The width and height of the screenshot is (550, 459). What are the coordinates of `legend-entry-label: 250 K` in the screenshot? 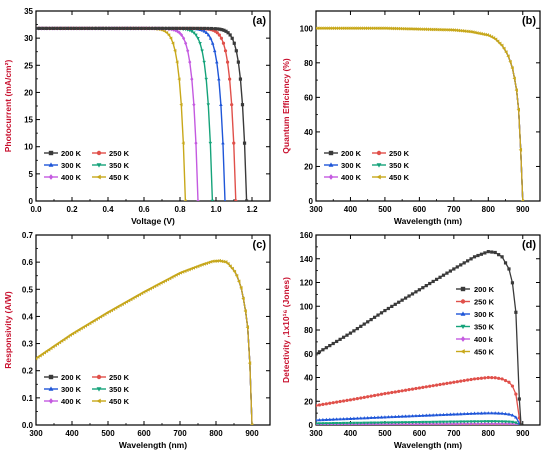 It's located at (119, 377).